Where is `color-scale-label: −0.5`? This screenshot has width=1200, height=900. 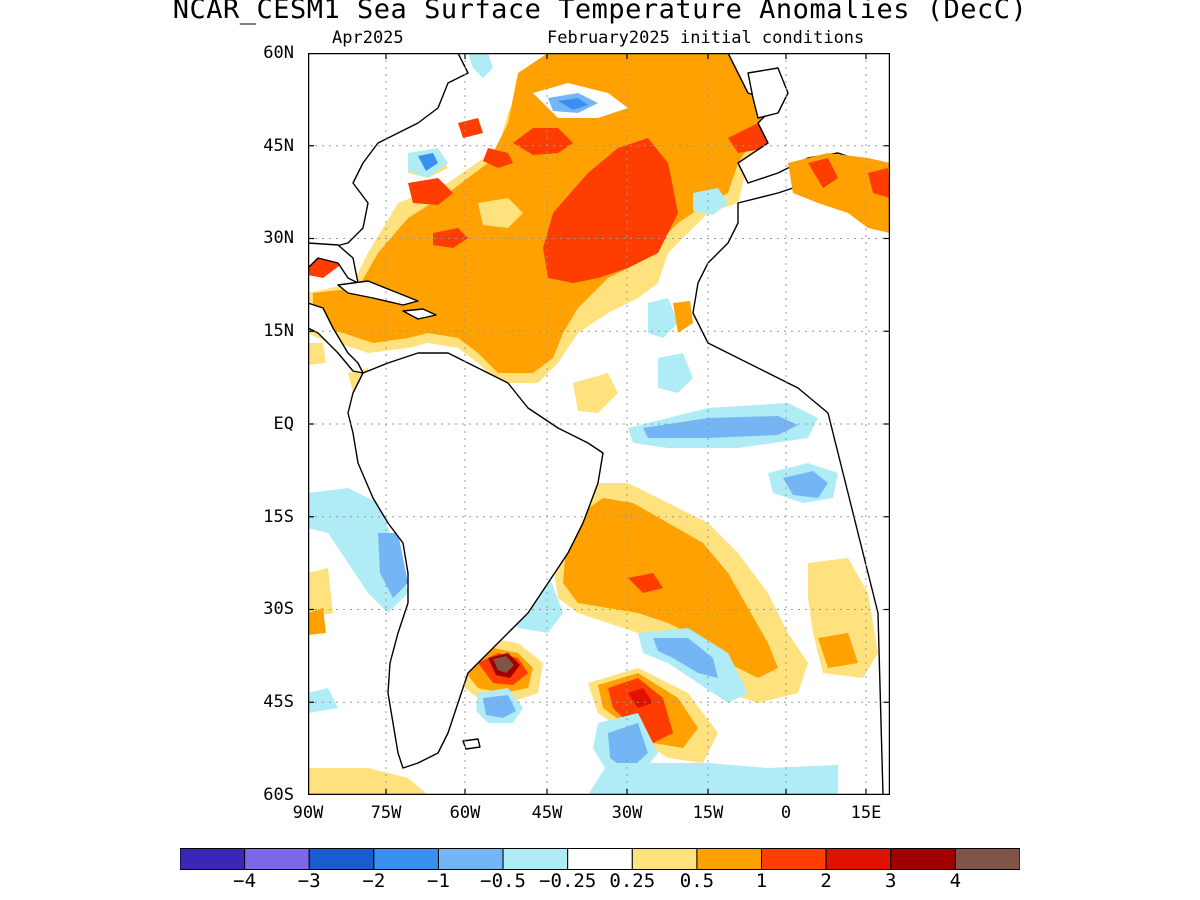
color-scale-label: −0.5 is located at coordinates (503, 881).